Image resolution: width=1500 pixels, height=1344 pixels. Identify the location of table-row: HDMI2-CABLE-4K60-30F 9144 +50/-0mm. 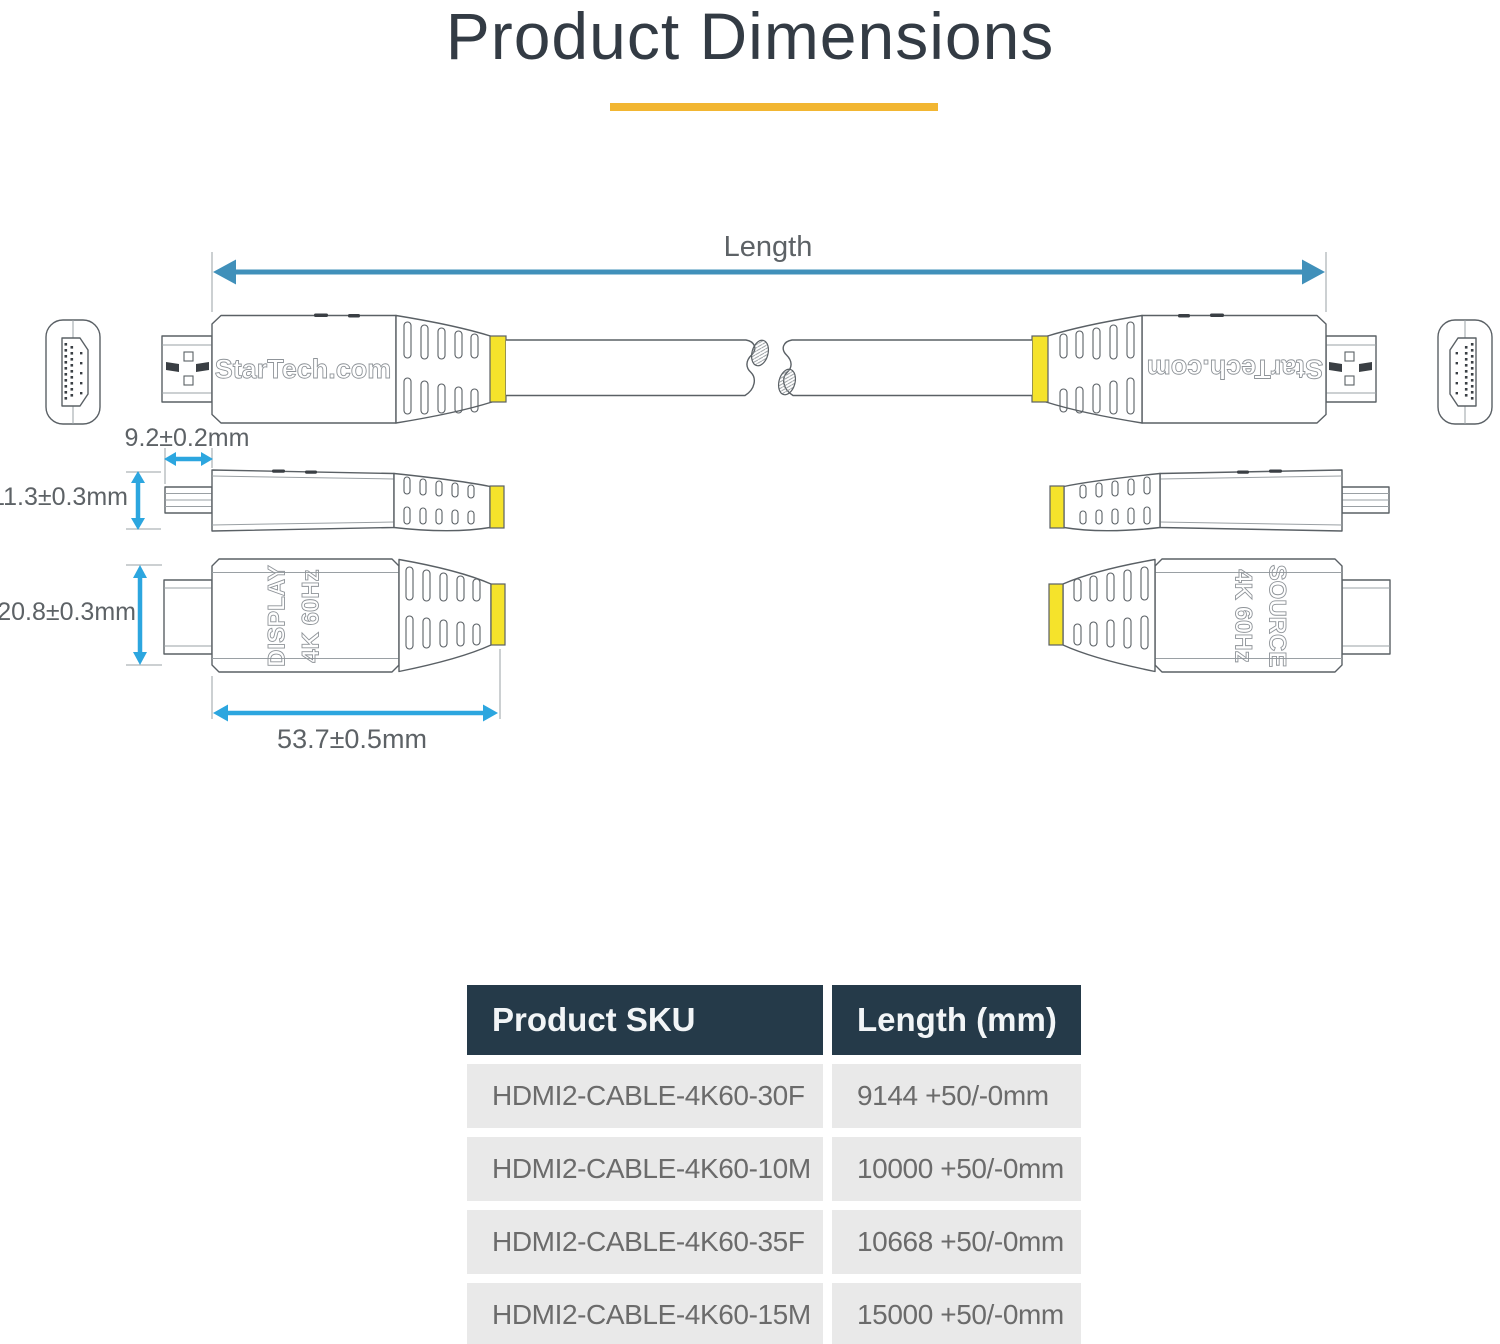
(774, 1096).